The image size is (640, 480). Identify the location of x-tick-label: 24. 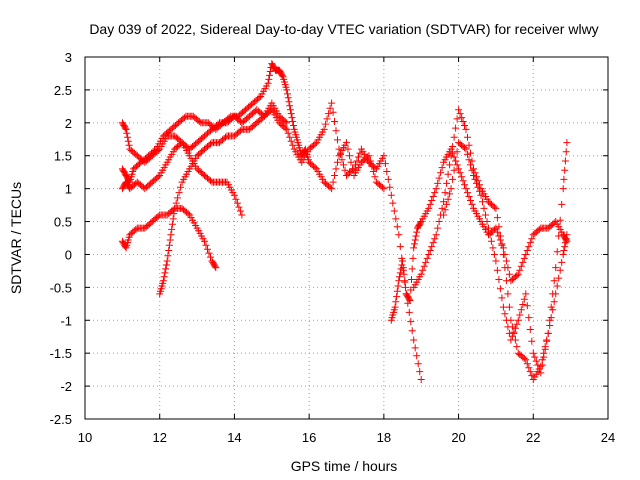
(608, 437).